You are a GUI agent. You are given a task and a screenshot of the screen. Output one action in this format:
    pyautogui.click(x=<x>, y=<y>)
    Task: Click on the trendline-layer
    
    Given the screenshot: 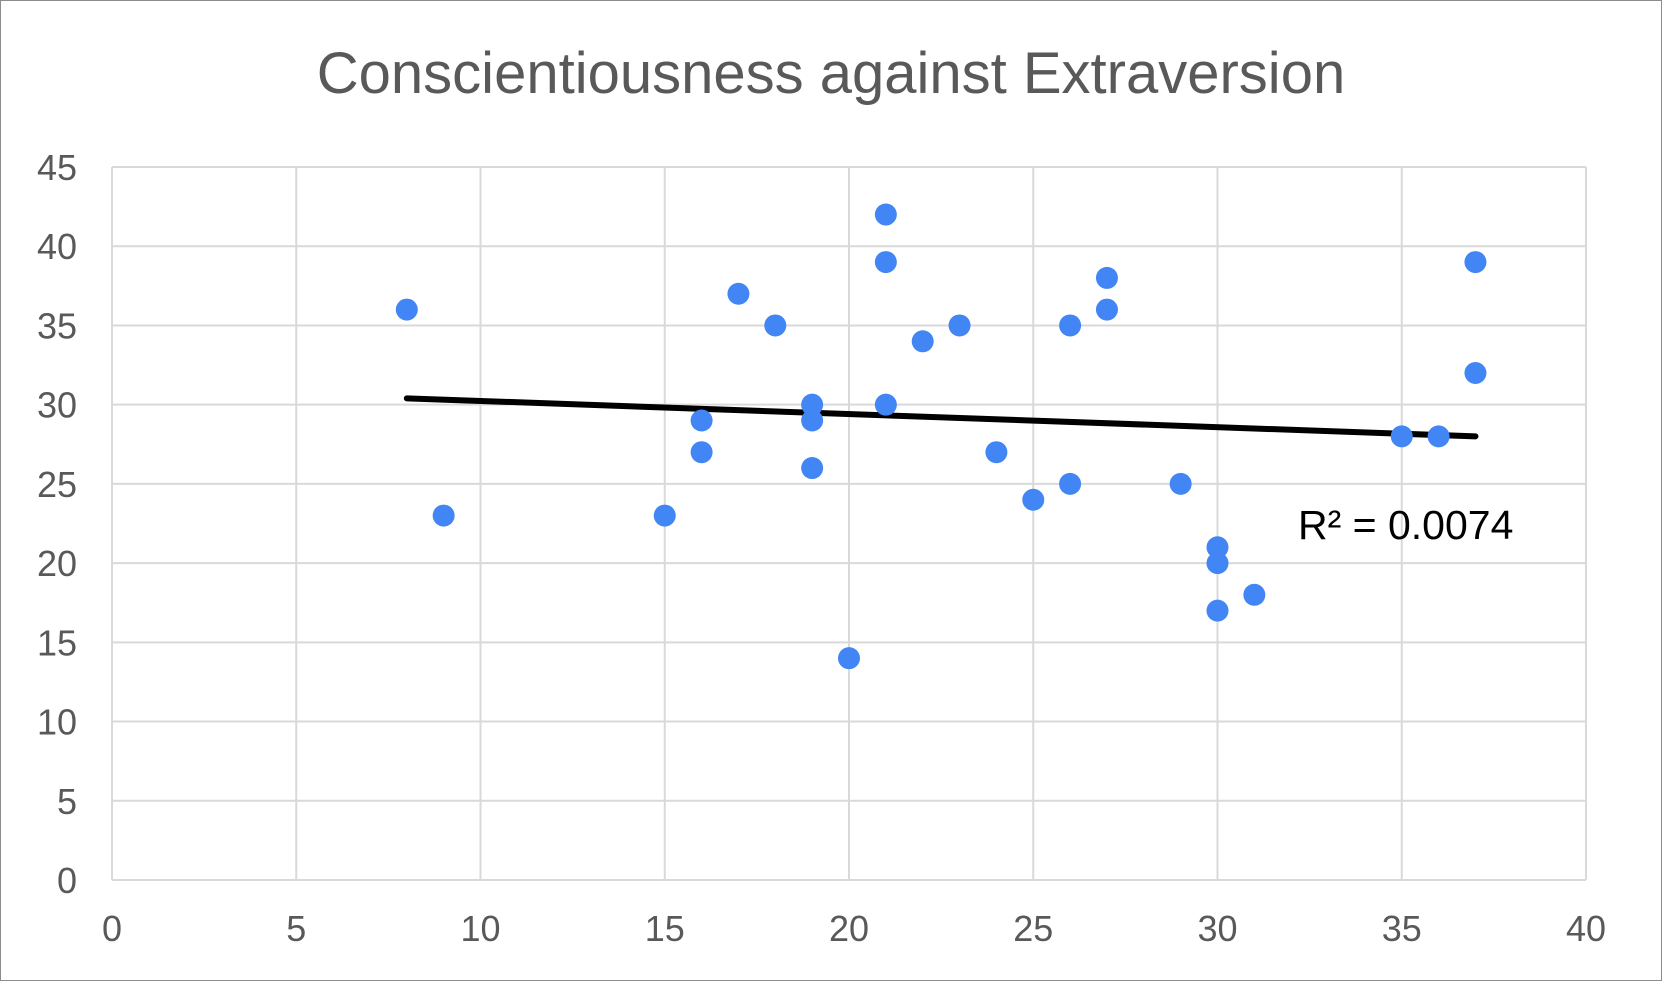 What is the action you would take?
    pyautogui.click(x=941, y=417)
    